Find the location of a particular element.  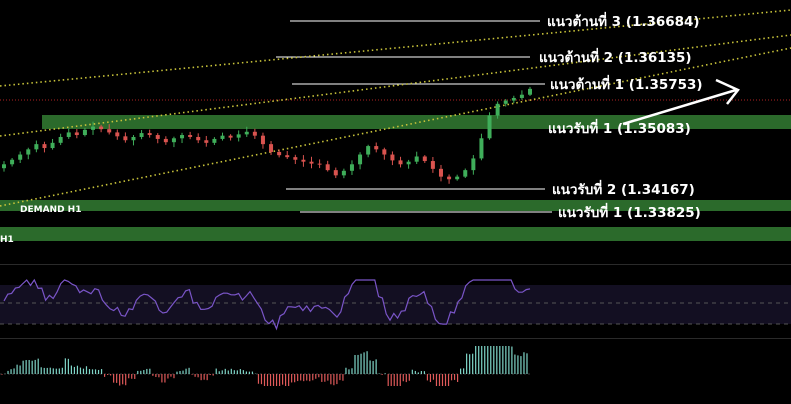

zone-label-h1: H1 is located at coordinates (7, 240).